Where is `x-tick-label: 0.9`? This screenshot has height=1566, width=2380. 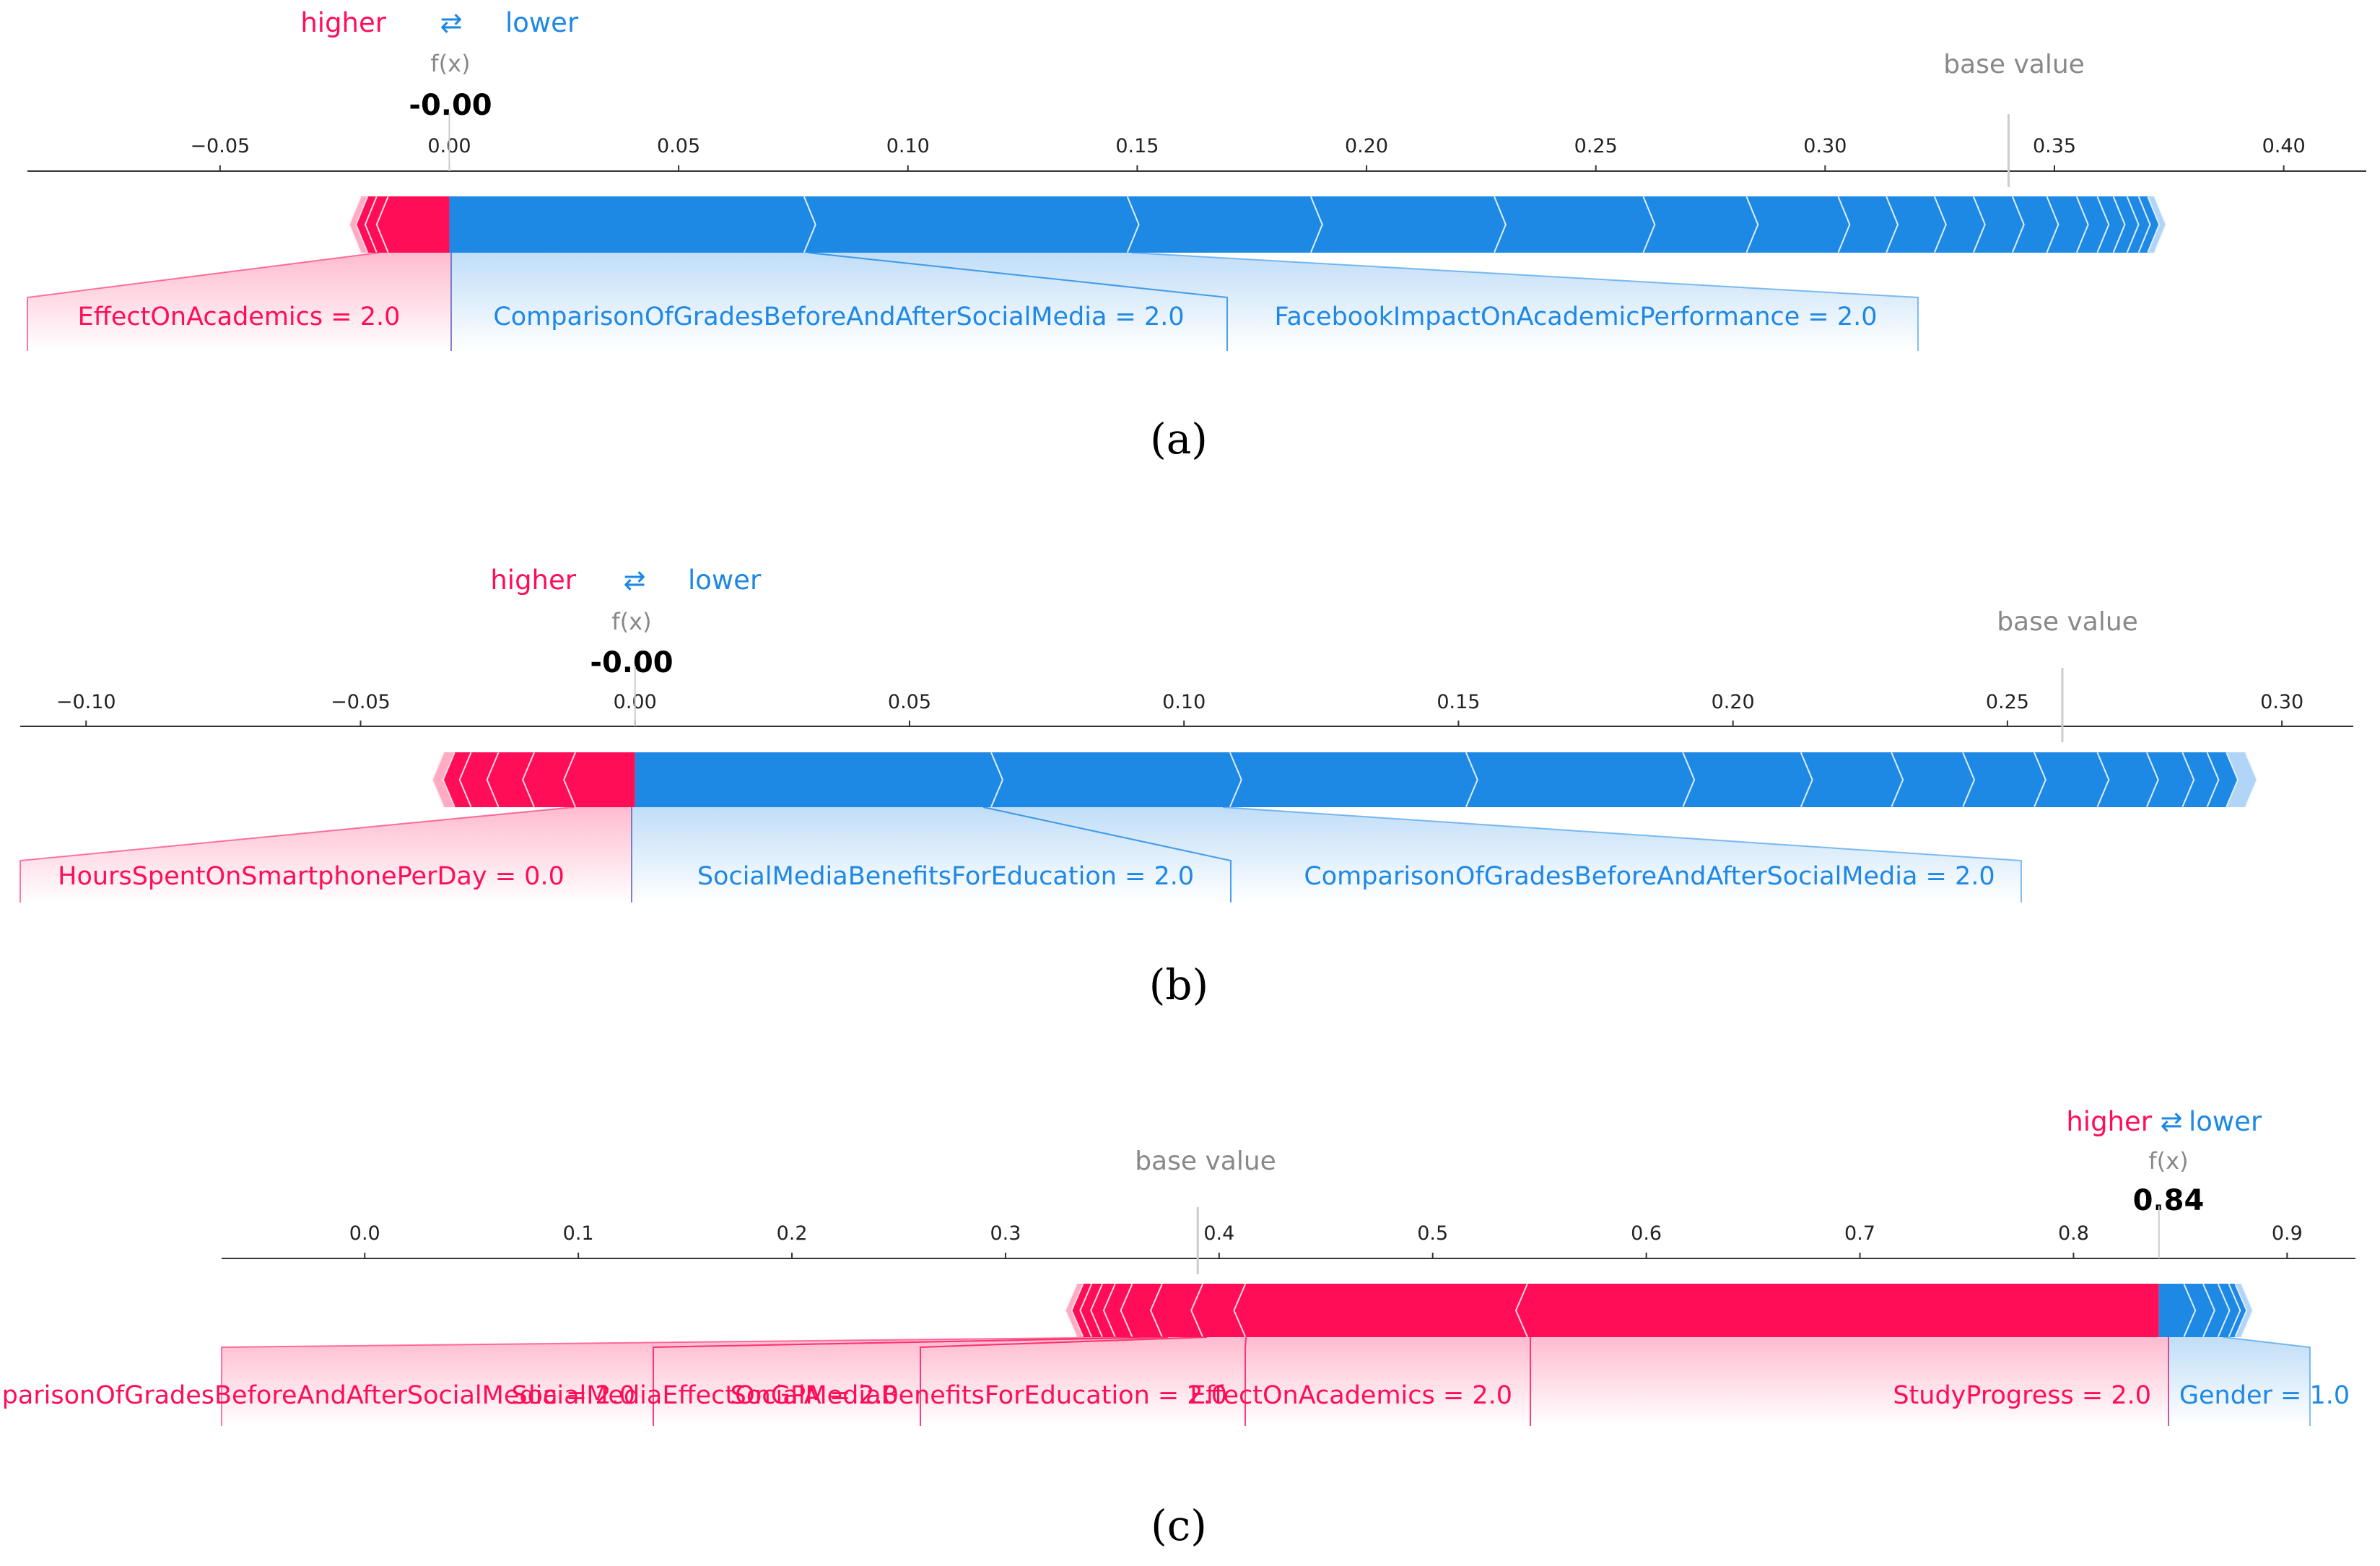 x-tick-label: 0.9 is located at coordinates (2287, 1233).